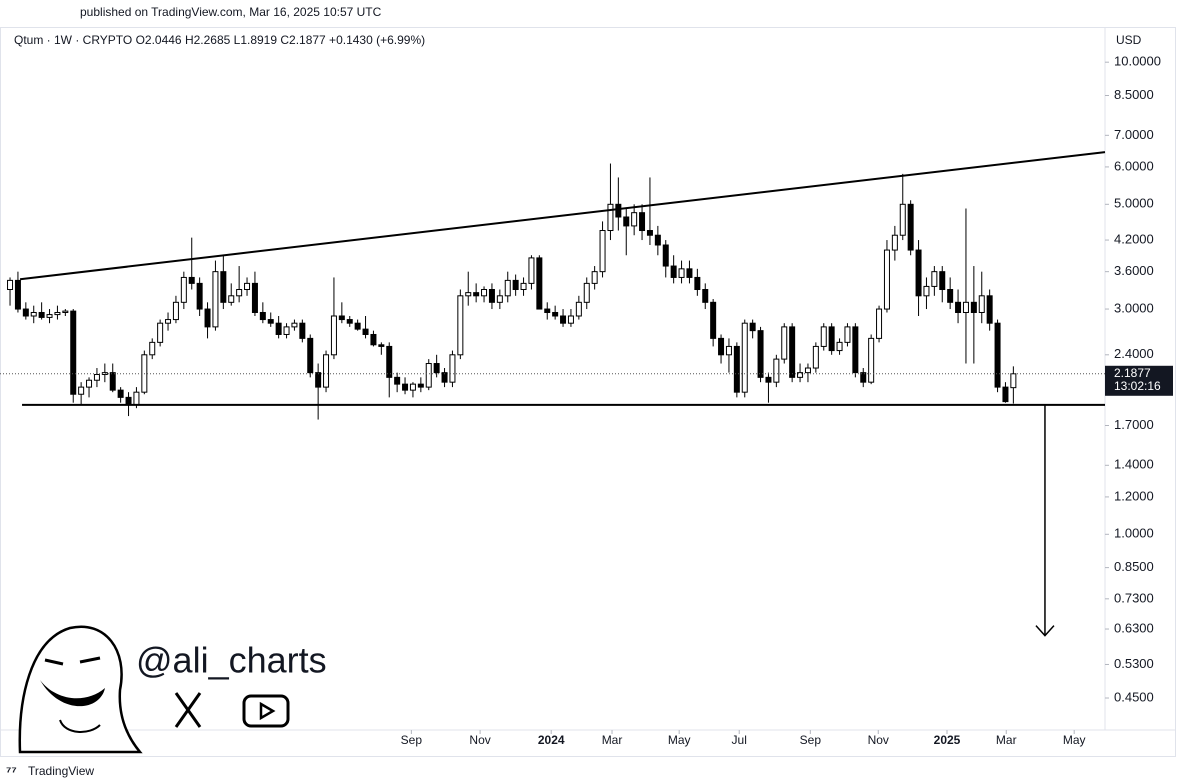 The height and width of the screenshot is (784, 1182). What do you see at coordinates (947, 740) in the screenshot?
I see `x-tick-label: 2025` at bounding box center [947, 740].